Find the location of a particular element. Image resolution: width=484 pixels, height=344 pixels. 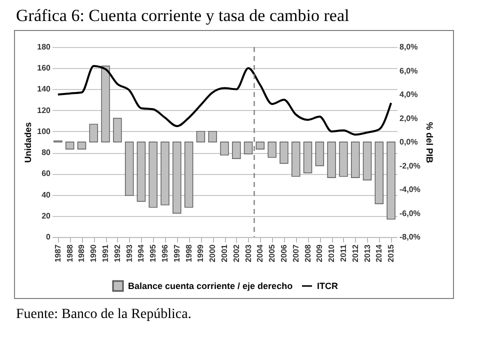

x-tick-label: 1996 is located at coordinates (165, 253).